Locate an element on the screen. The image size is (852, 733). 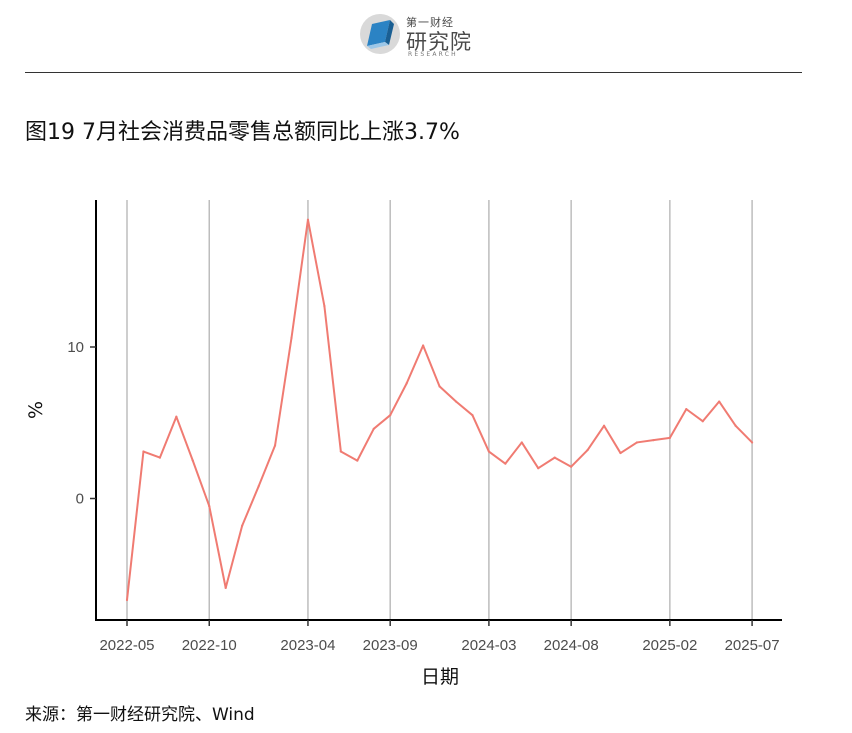
book-cube-icon is located at coordinates (380, 34).